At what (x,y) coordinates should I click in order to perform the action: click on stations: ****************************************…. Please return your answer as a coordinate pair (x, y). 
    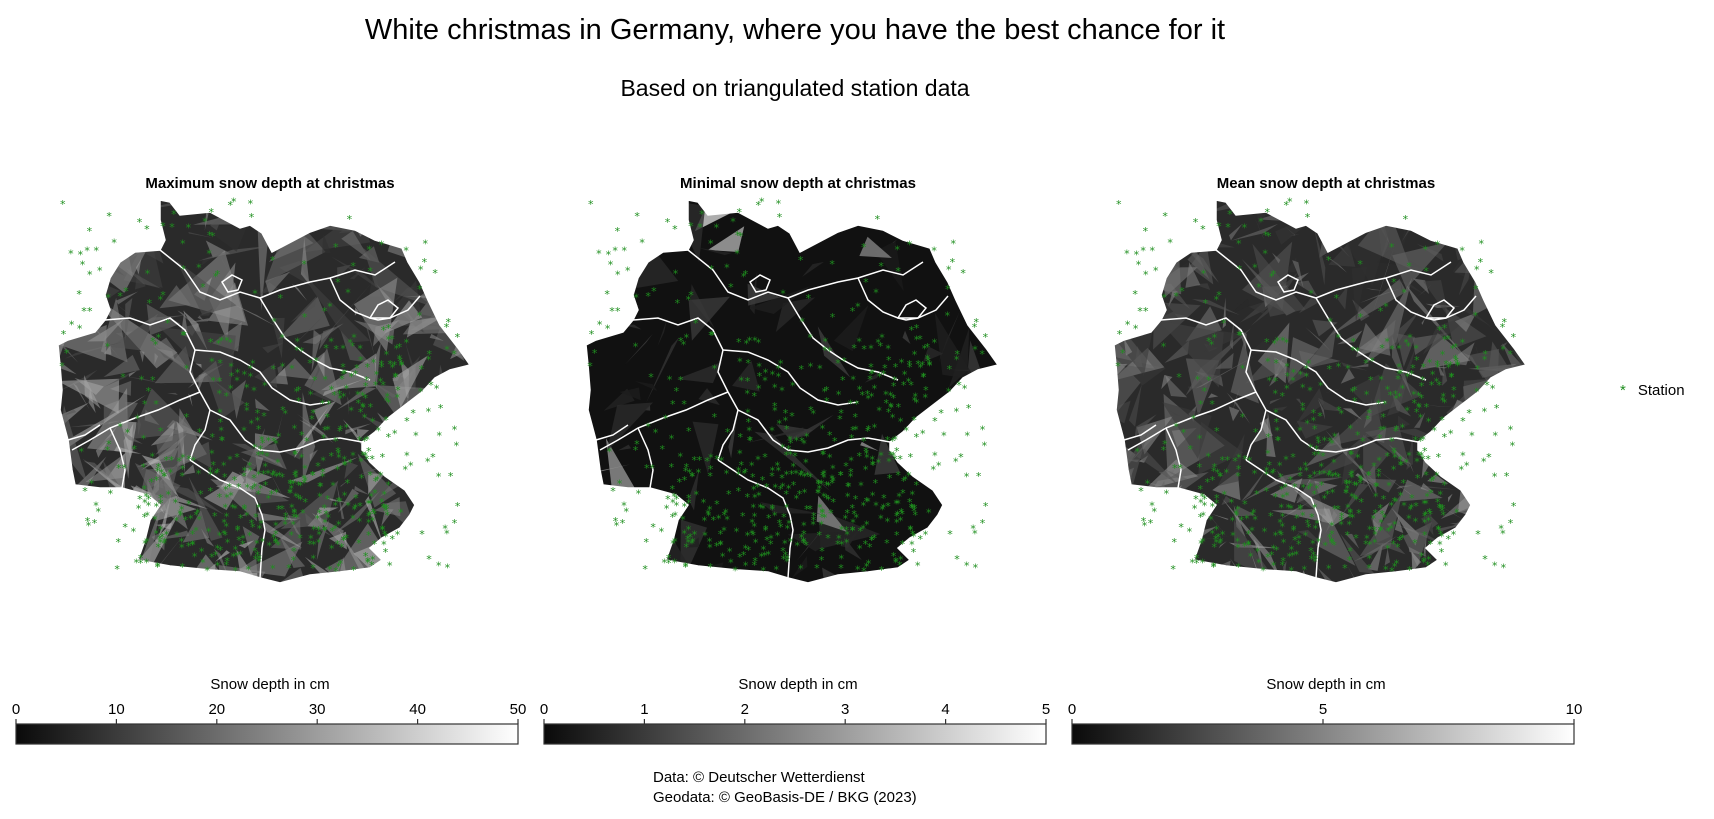
    Looking at the image, I should click on (788, 387).